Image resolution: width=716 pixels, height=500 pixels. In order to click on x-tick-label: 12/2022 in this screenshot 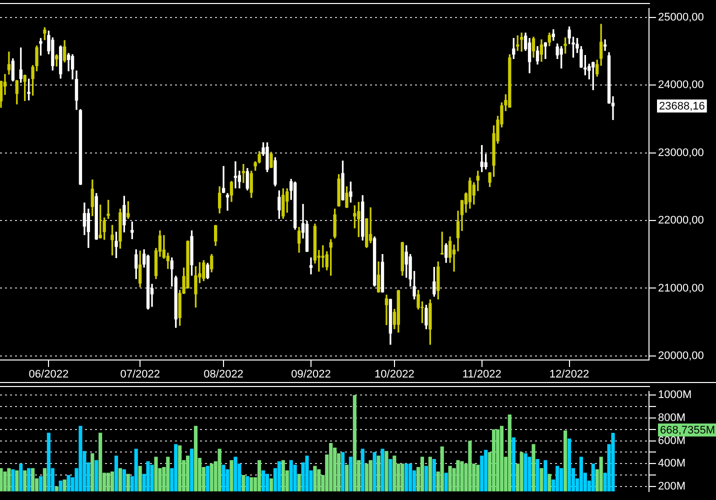, I will do `click(569, 374)`.